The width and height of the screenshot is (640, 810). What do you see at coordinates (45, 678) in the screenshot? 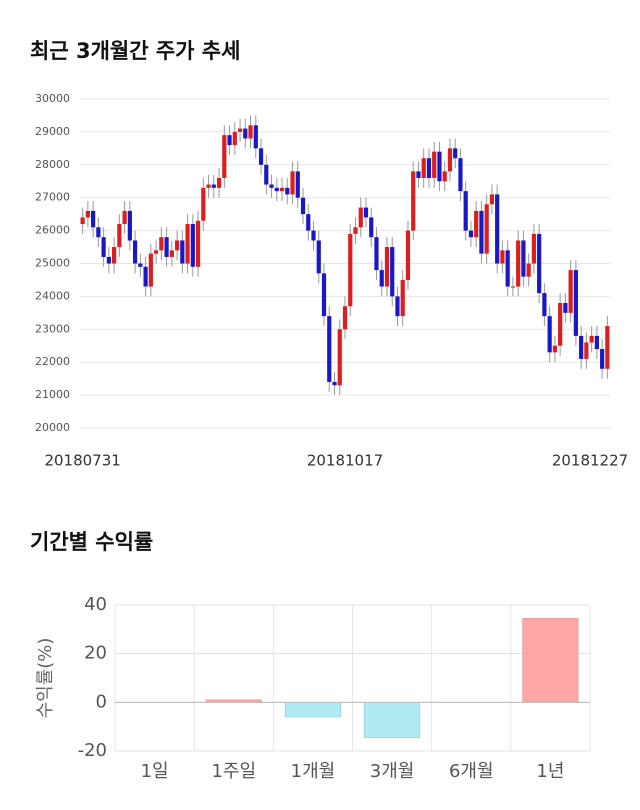
I see `y-axis-label: 수익률(%)` at bounding box center [45, 678].